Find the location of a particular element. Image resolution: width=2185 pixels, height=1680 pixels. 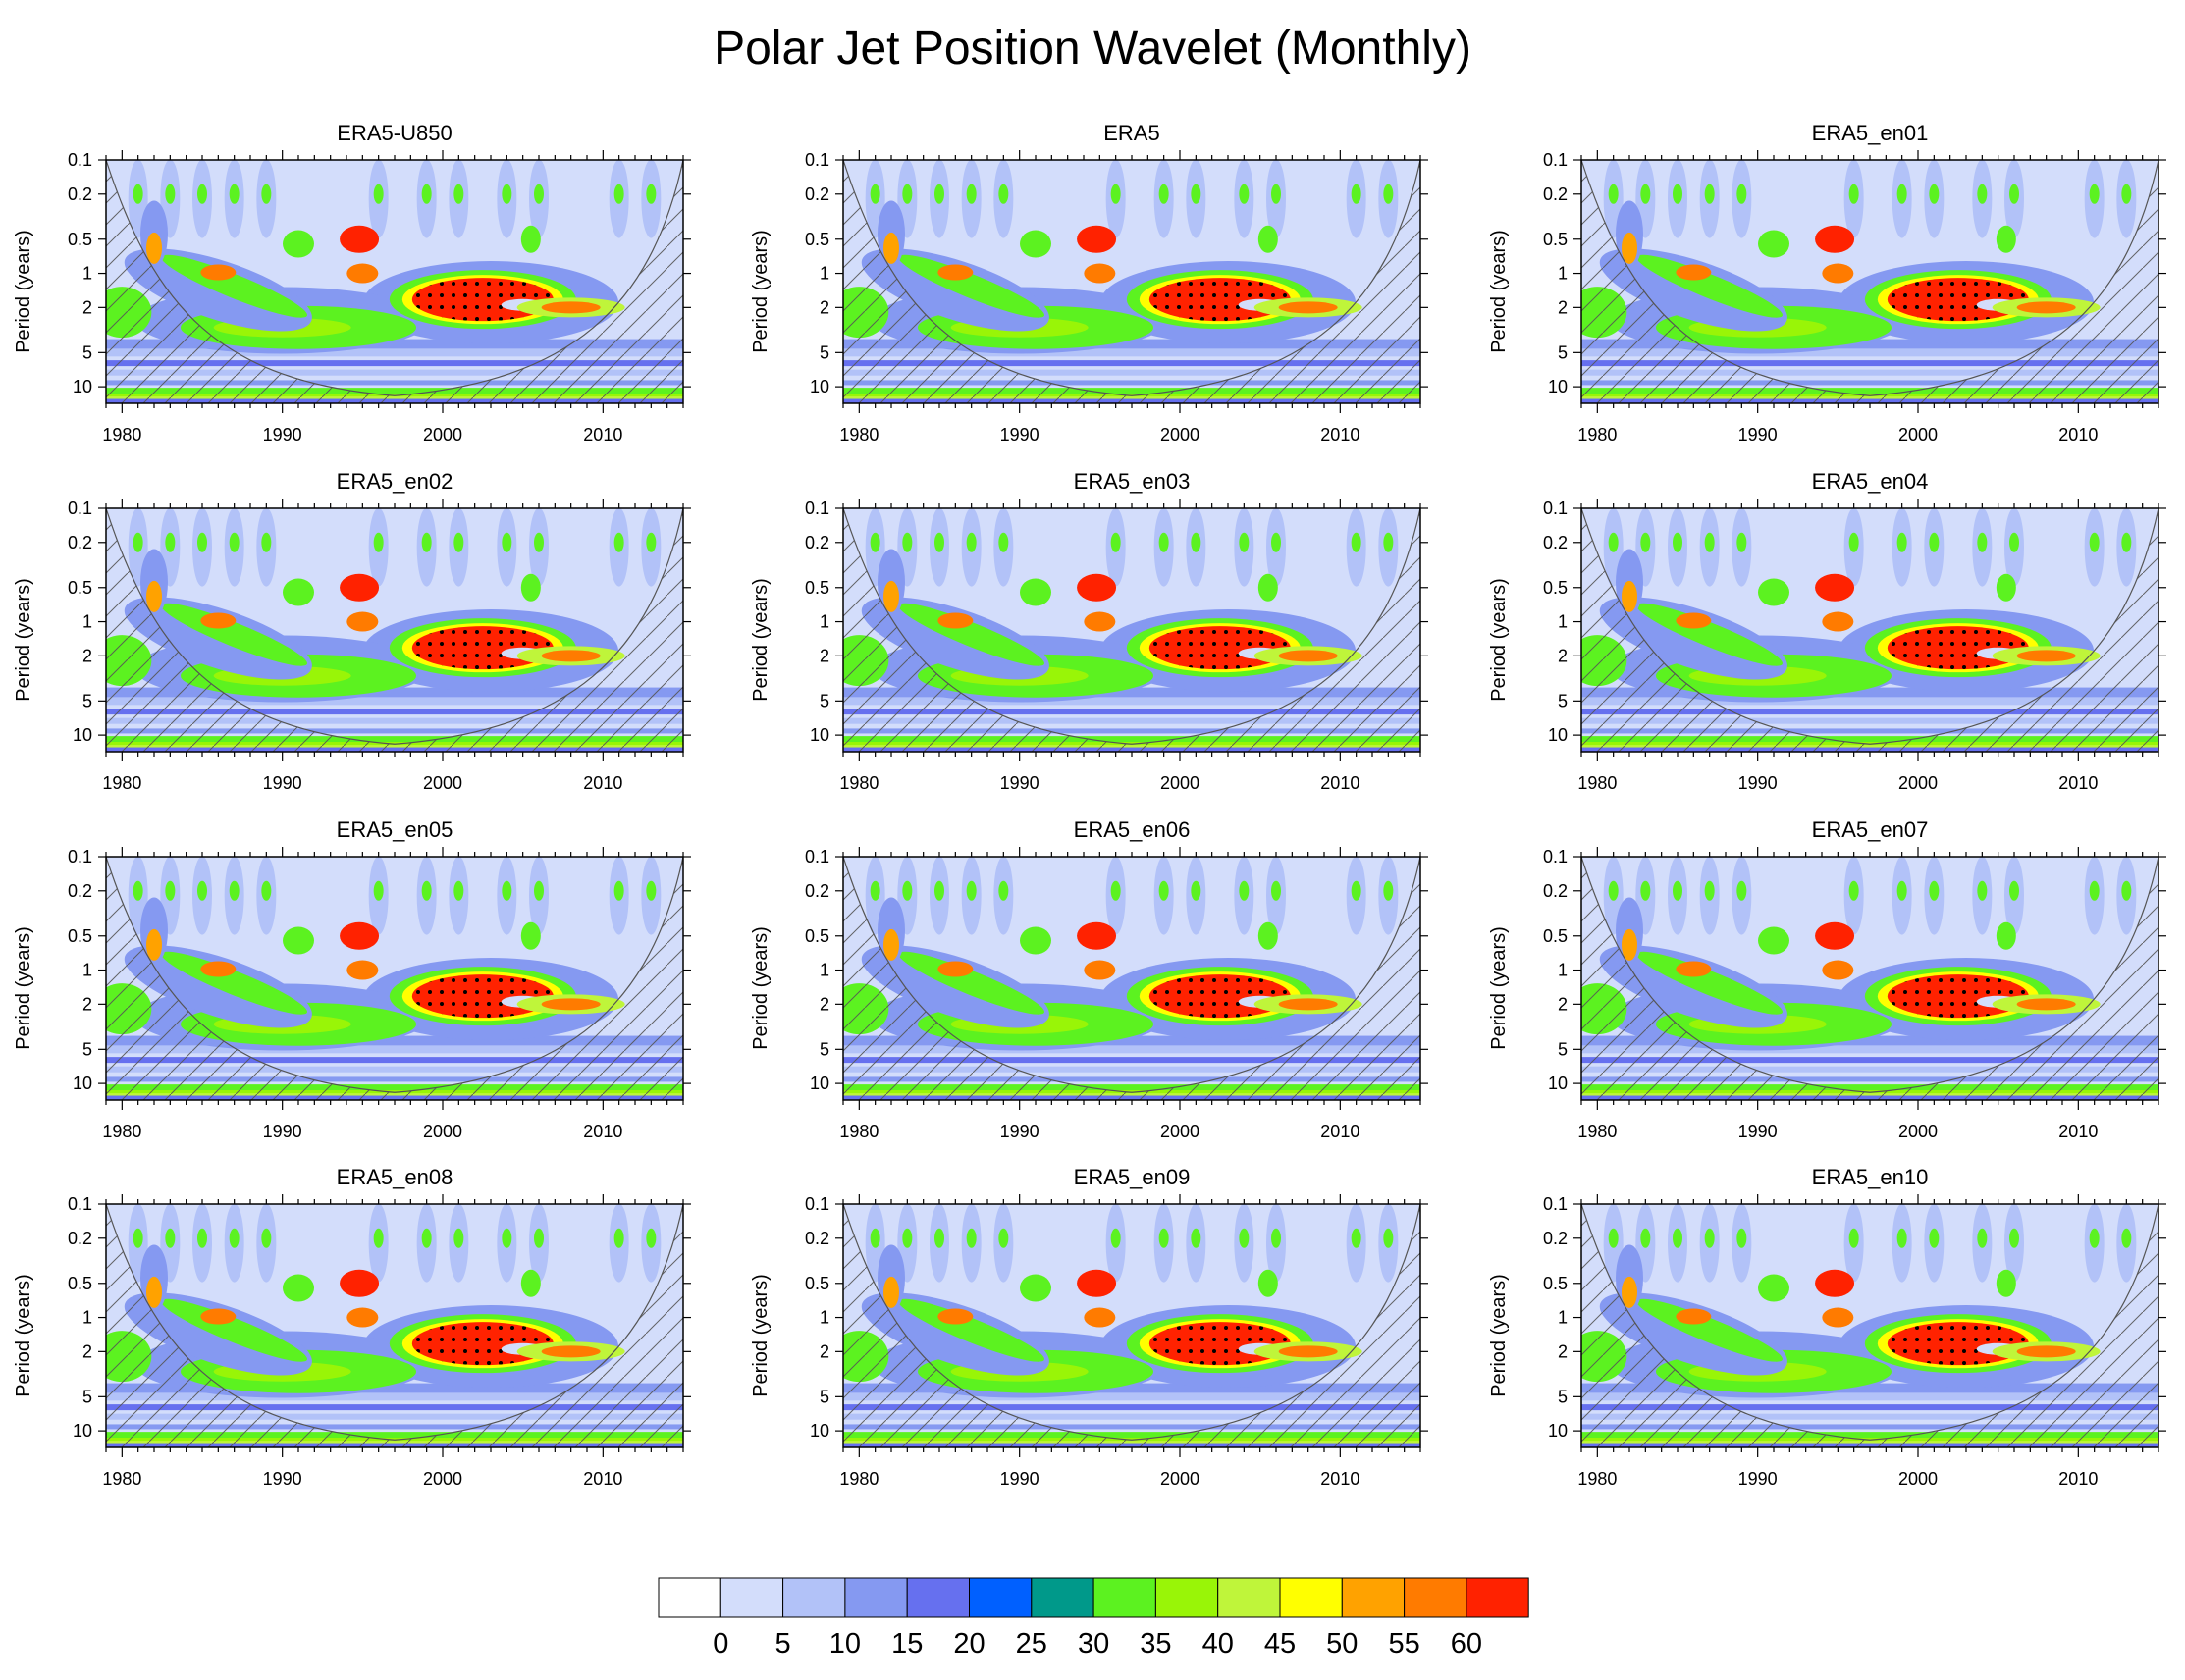

panel-title: ERA5_en08 is located at coordinates (395, 1177).